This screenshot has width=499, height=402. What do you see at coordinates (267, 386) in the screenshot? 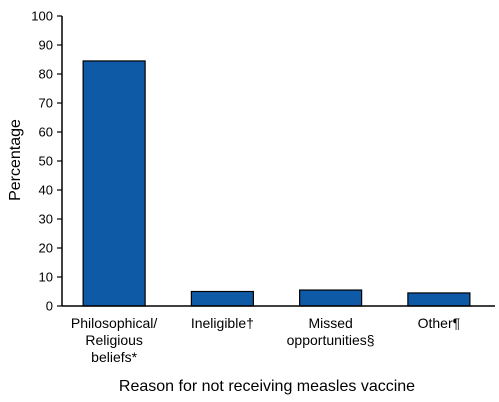
I see `x-axis-title: Reason for not receiving measles vaccine` at bounding box center [267, 386].